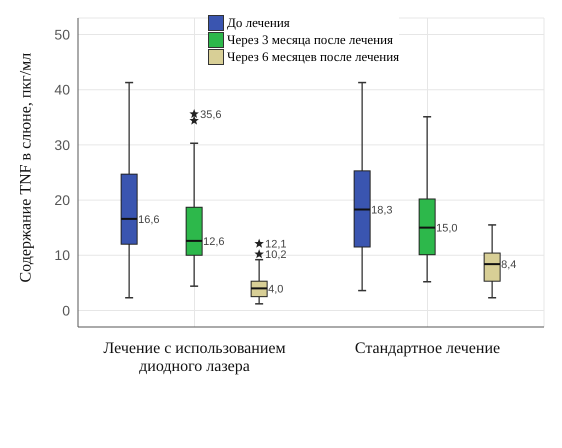  What do you see at coordinates (447, 228) in the screenshot?
I see `text: 15,0` at bounding box center [447, 228].